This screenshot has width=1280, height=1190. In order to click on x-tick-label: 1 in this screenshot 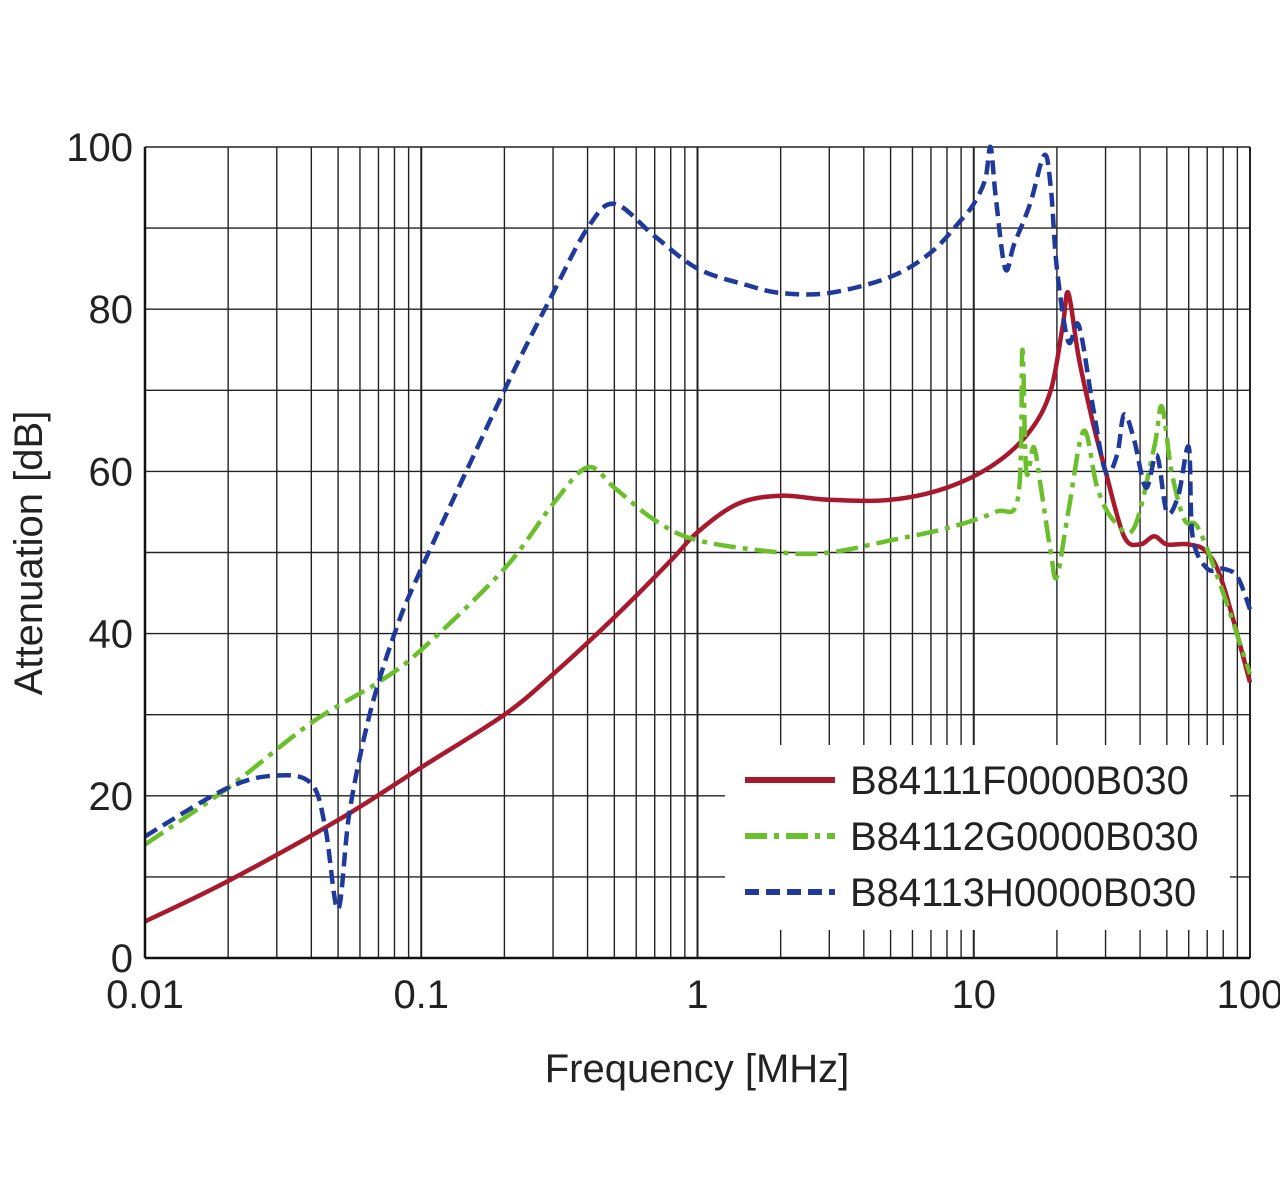, I will do `click(697, 995)`.